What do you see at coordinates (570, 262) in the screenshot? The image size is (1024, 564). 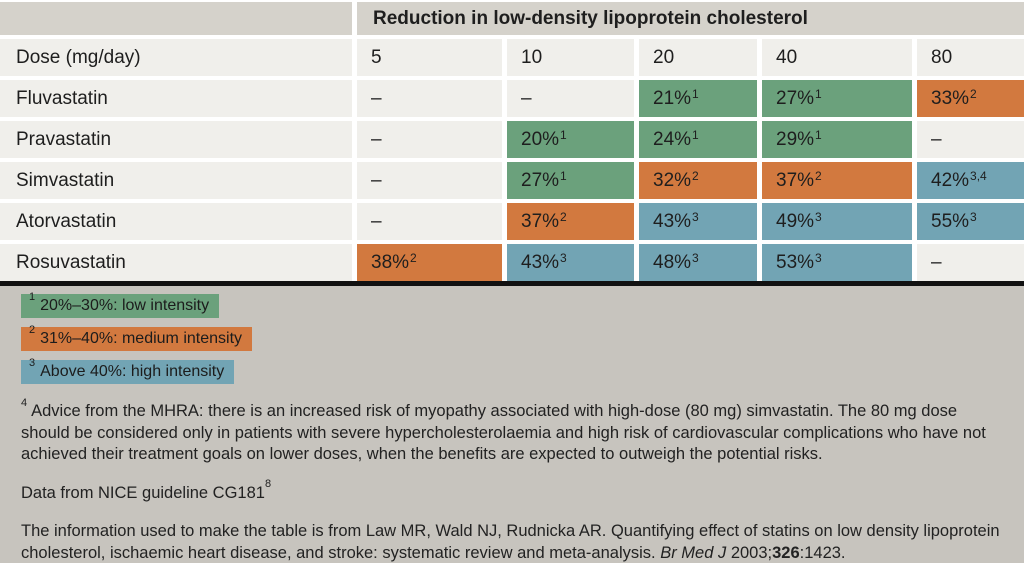 I see `cell-rosuvastatin-10: 43% 3` at bounding box center [570, 262].